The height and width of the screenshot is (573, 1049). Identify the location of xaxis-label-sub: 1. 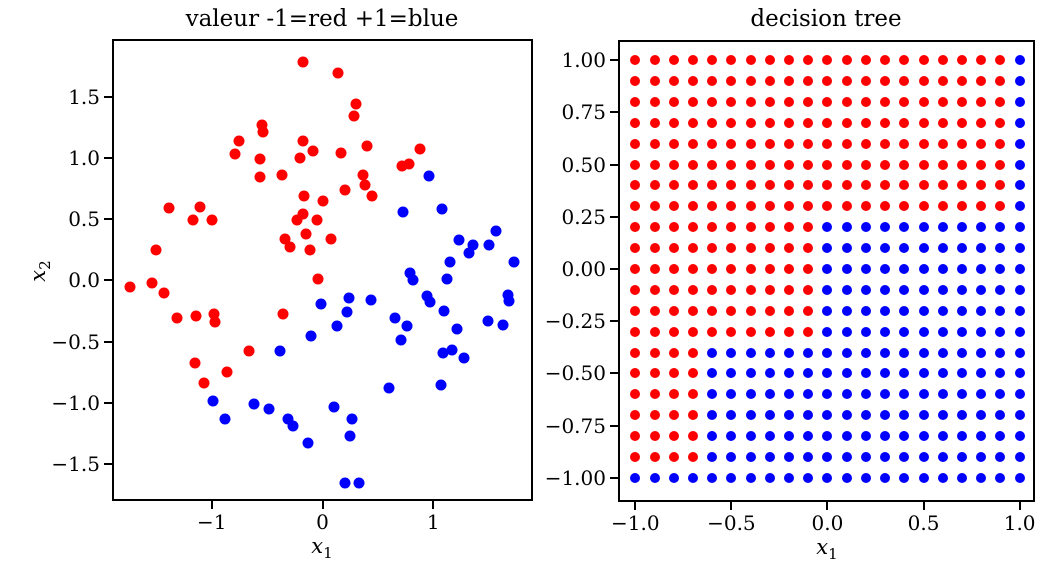
(833, 554).